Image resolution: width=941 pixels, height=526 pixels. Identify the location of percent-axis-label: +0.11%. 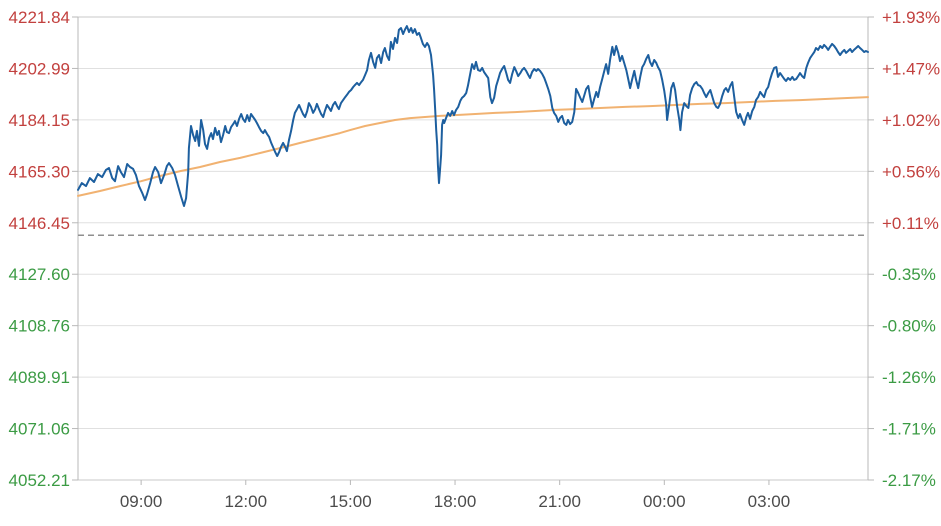
(910, 223).